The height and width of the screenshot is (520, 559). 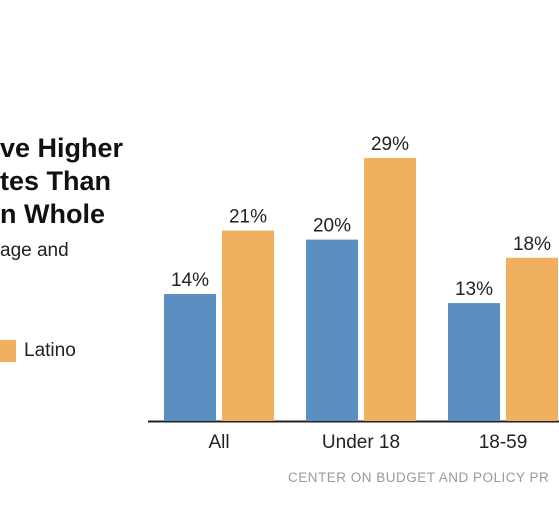 I want to click on data-label-under-18-series-1: 20%, so click(x=332, y=226).